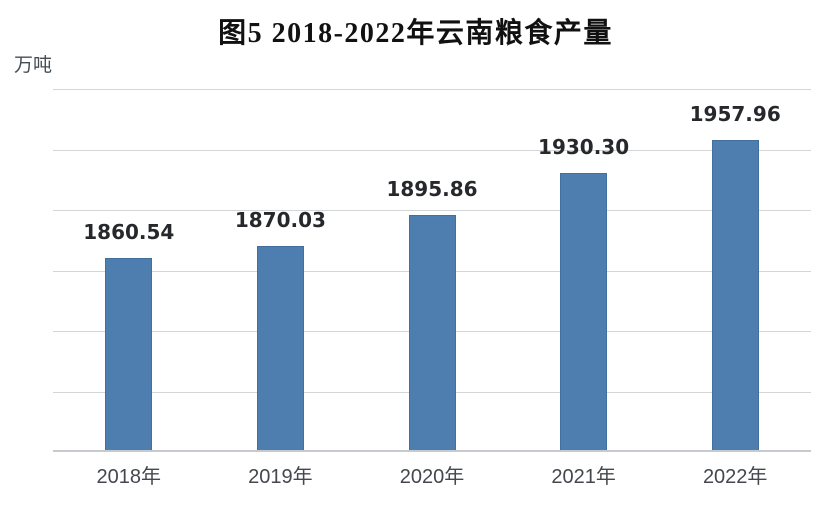 The height and width of the screenshot is (524, 831). Describe the element at coordinates (432, 150) in the screenshot. I see `gridline-1950` at that location.